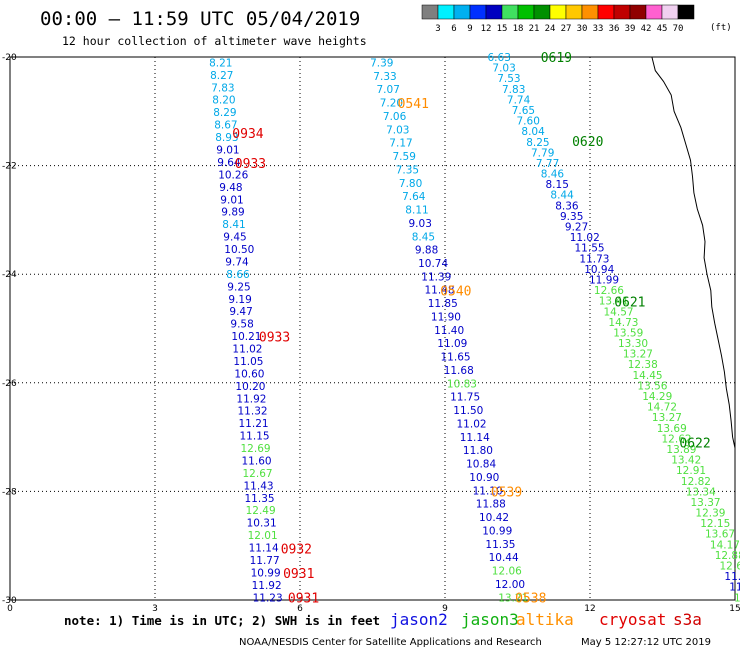 This screenshot has height=650, width=740. What do you see at coordinates (638, 355) in the screenshot?
I see `wave-height-value: 13.27` at bounding box center [638, 355].